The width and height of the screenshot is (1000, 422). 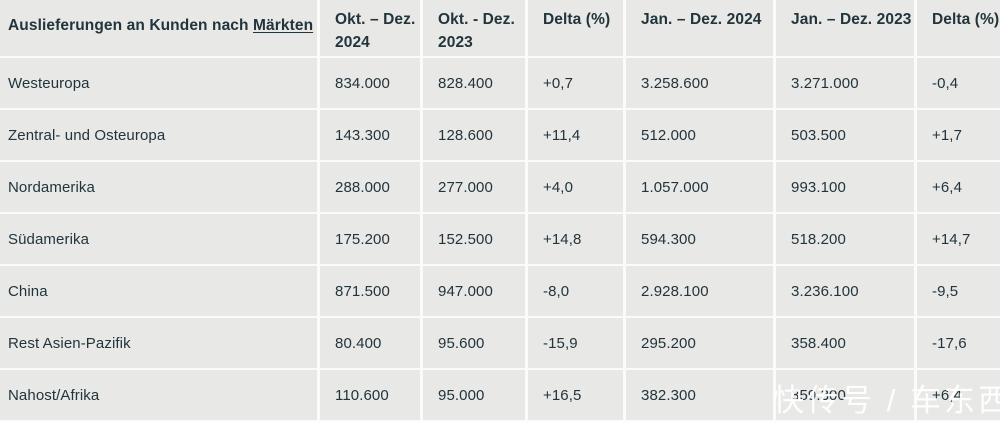 What do you see at coordinates (283, 25) in the screenshot?
I see `markets-link: Märkten` at bounding box center [283, 25].